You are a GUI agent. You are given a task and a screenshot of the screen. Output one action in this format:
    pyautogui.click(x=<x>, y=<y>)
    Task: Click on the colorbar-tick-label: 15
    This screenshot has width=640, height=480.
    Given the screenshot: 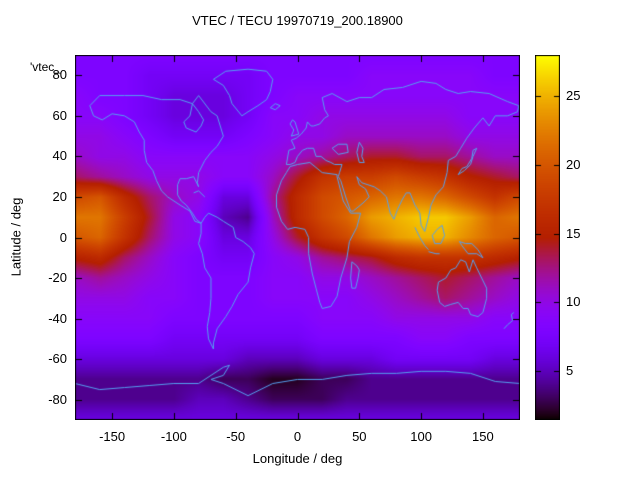 What is the action you would take?
    pyautogui.click(x=573, y=233)
    